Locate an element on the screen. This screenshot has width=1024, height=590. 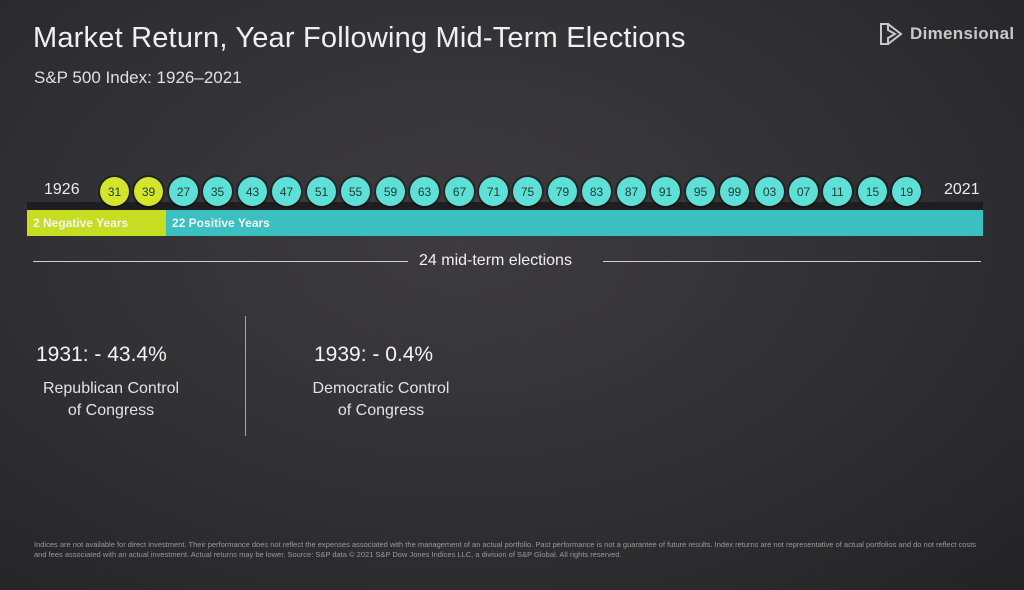
year-circle-27: 27 is located at coordinates (183, 191).